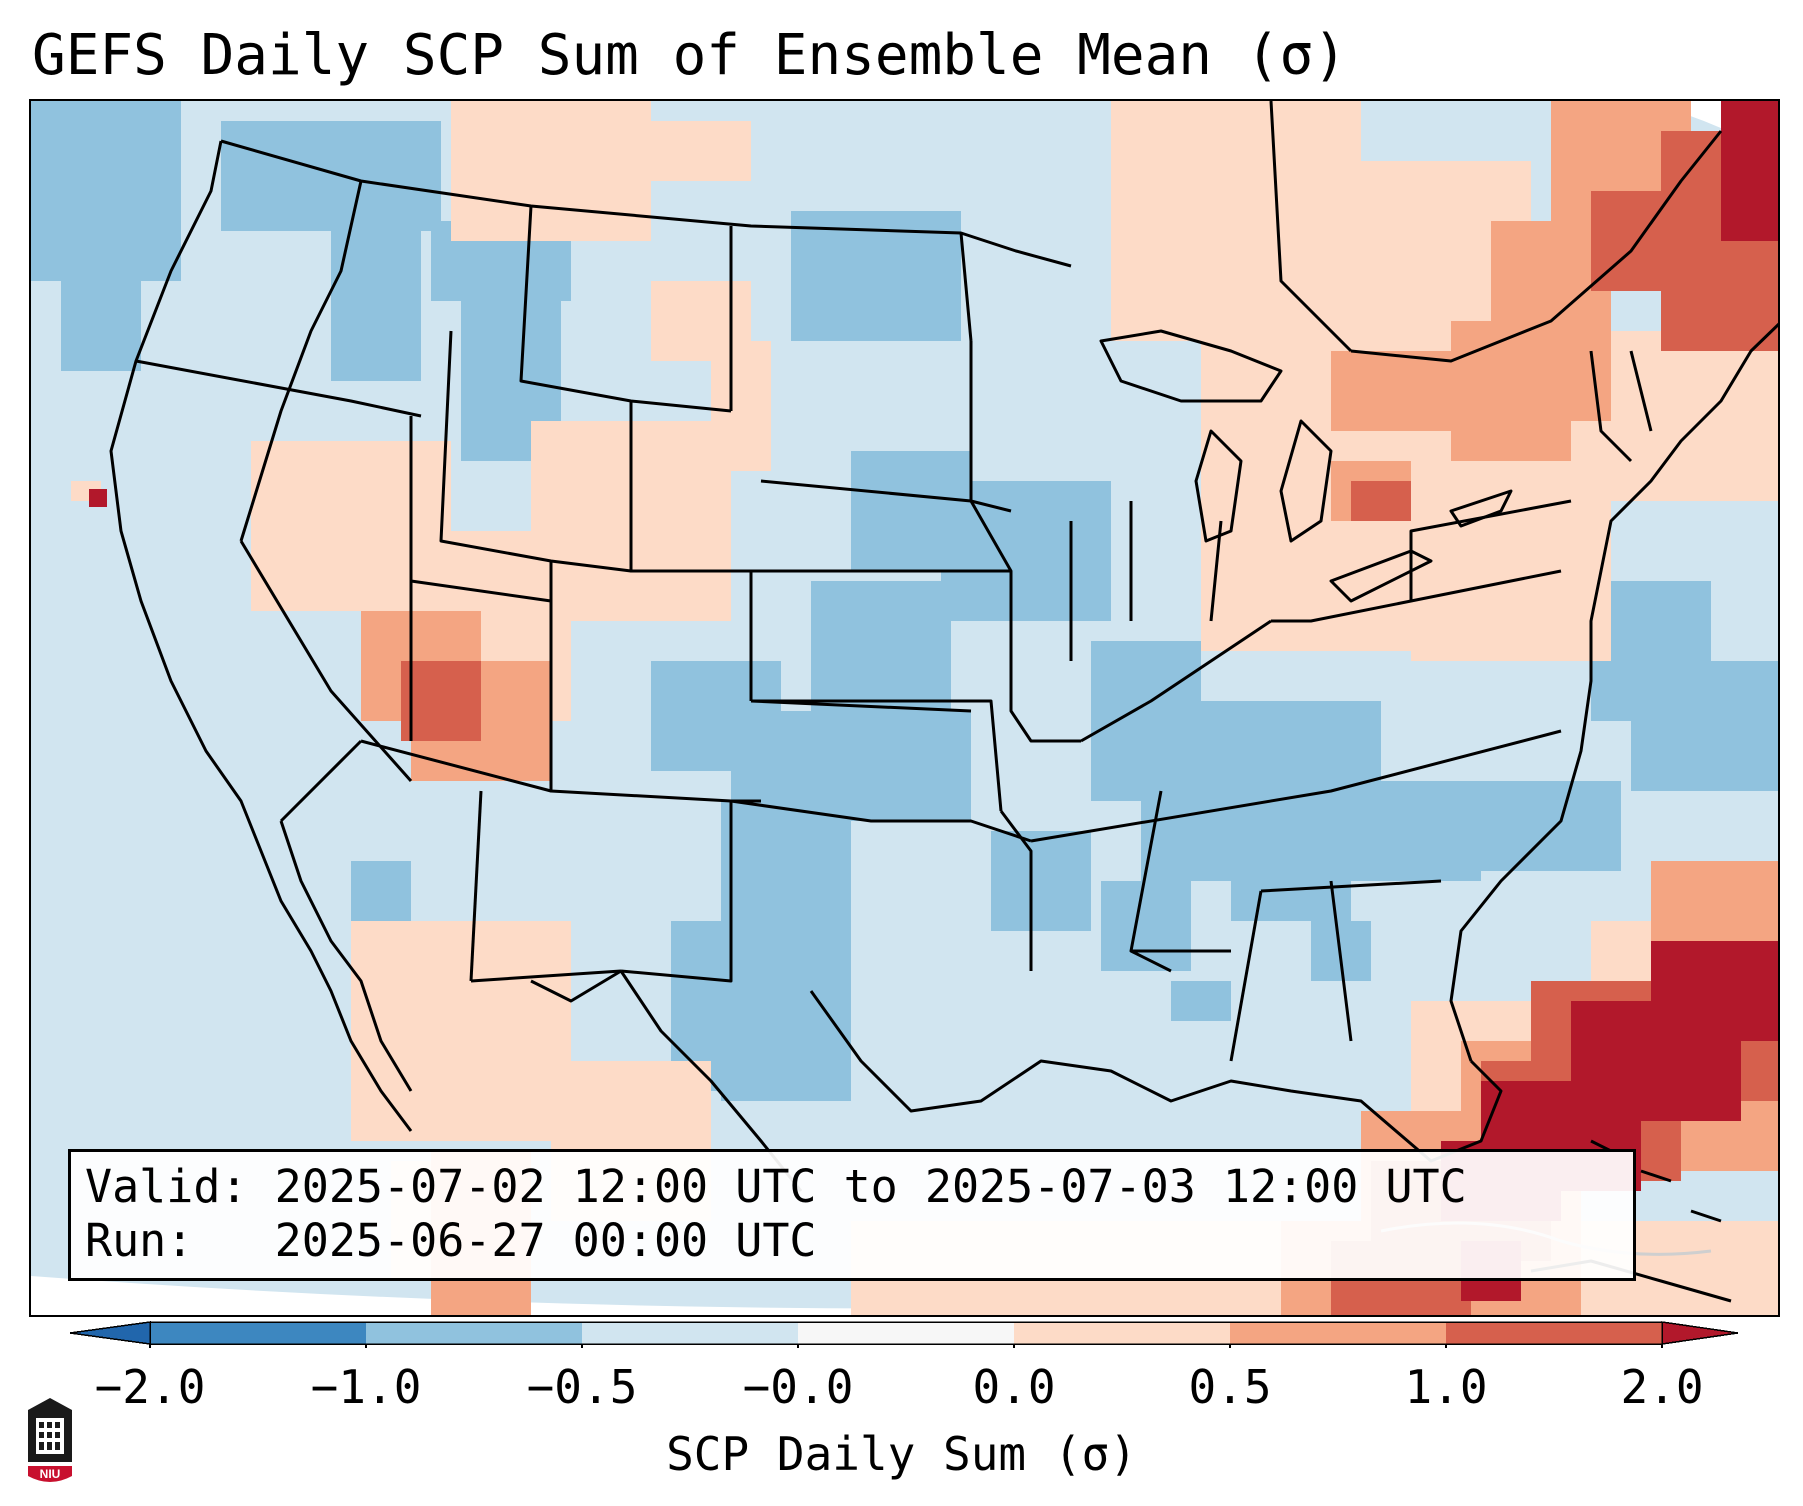 This screenshot has width=1803, height=1506. I want to click on colorbar-label: SCP Daily Sum (σ), so click(901, 1454).